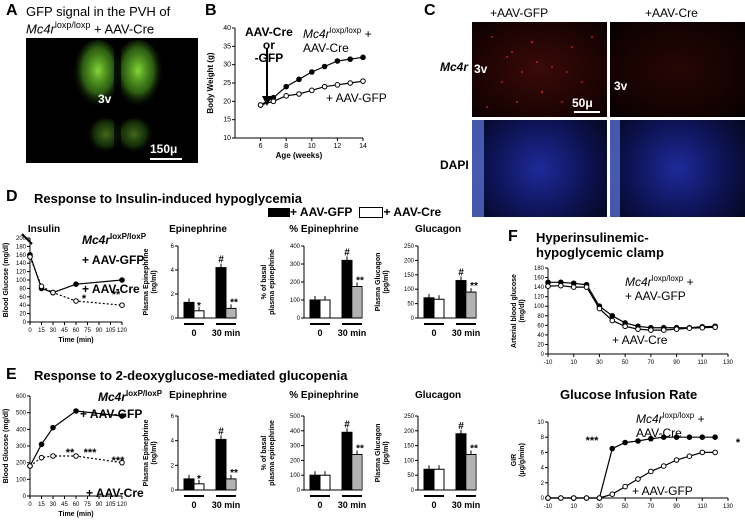 Image resolution: width=745 pixels, height=530 pixels. Describe the element at coordinates (264, 453) in the screenshot. I see `y-axis-label: % of basal` at that location.